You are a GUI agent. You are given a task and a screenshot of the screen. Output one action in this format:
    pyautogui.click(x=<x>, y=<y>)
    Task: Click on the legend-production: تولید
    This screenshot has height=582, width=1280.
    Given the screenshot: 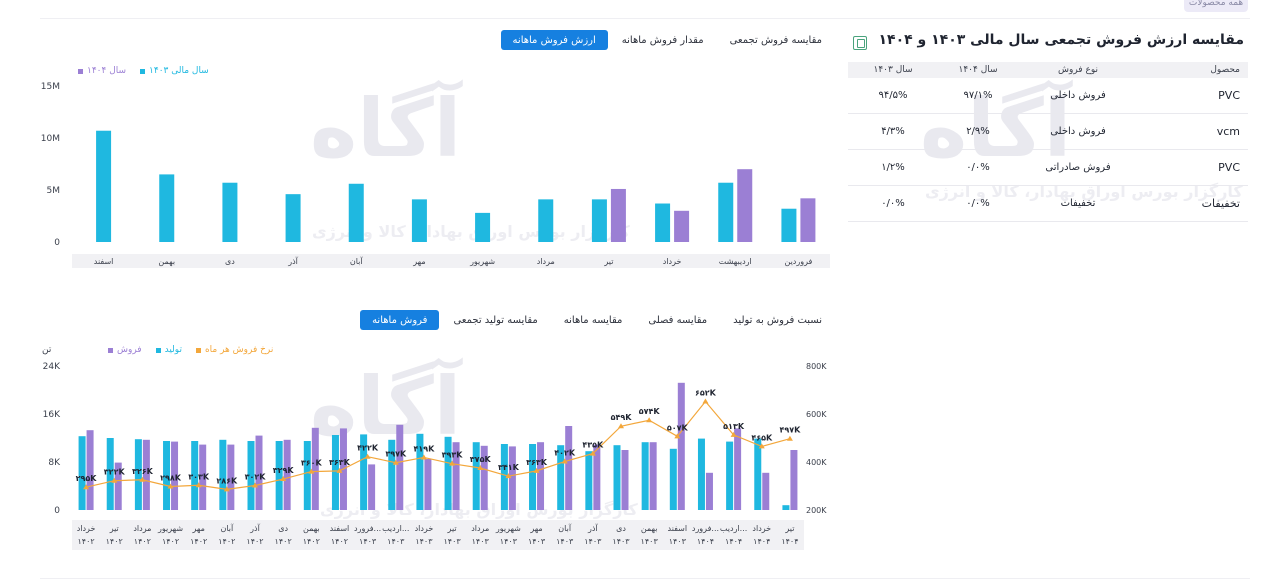 What is the action you would take?
    pyautogui.click(x=168, y=350)
    